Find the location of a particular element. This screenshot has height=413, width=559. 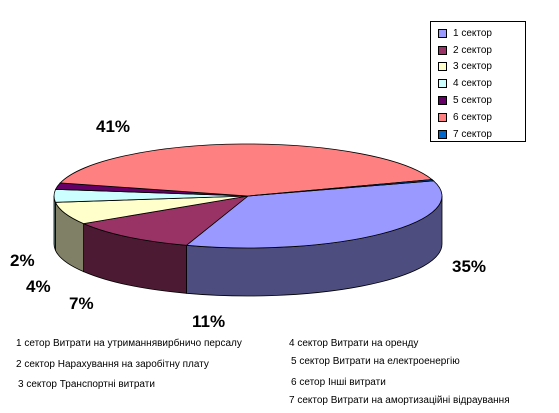

legend-item-5: 5 сектор is located at coordinates (481, 100).